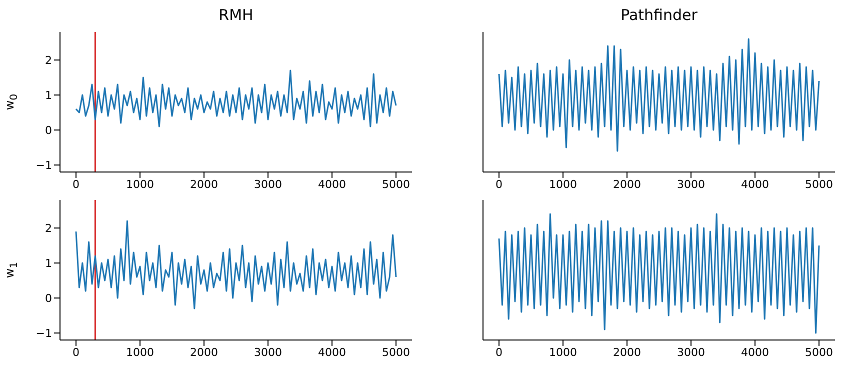 The image size is (846, 374). I want to click on chart-title: RMH, so click(236, 15).